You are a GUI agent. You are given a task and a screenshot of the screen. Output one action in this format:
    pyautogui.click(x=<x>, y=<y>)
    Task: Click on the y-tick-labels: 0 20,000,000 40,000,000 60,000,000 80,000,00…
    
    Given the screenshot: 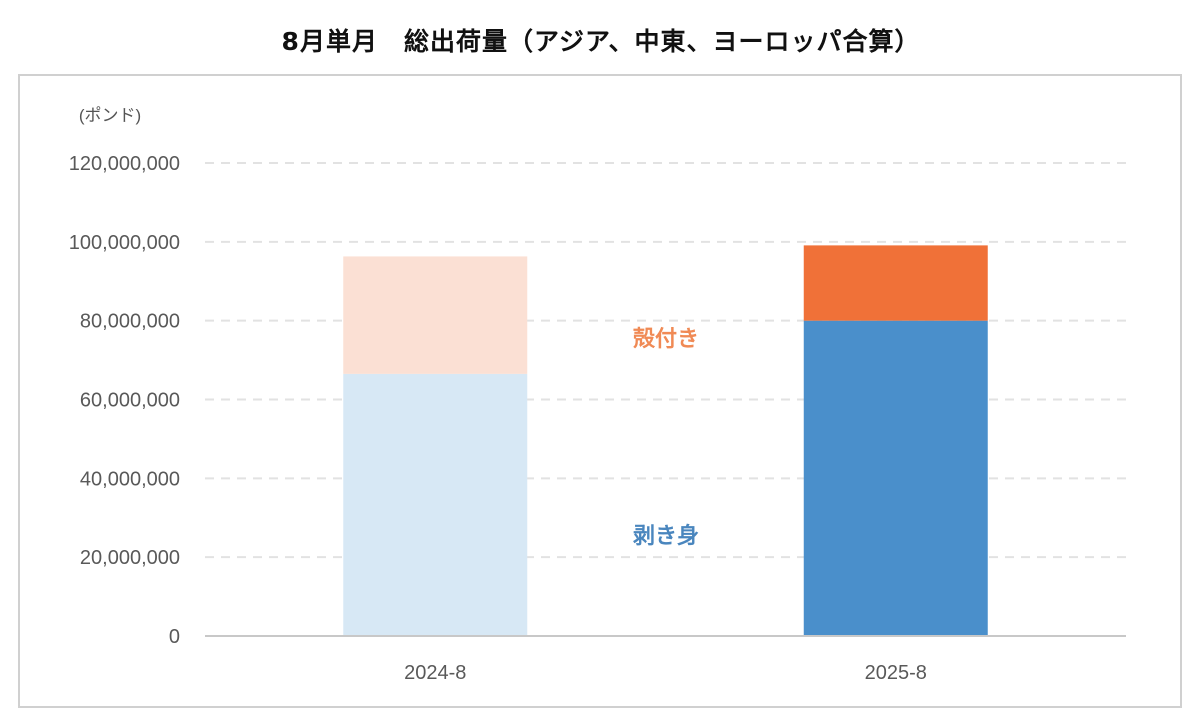 What is the action you would take?
    pyautogui.click(x=124, y=400)
    